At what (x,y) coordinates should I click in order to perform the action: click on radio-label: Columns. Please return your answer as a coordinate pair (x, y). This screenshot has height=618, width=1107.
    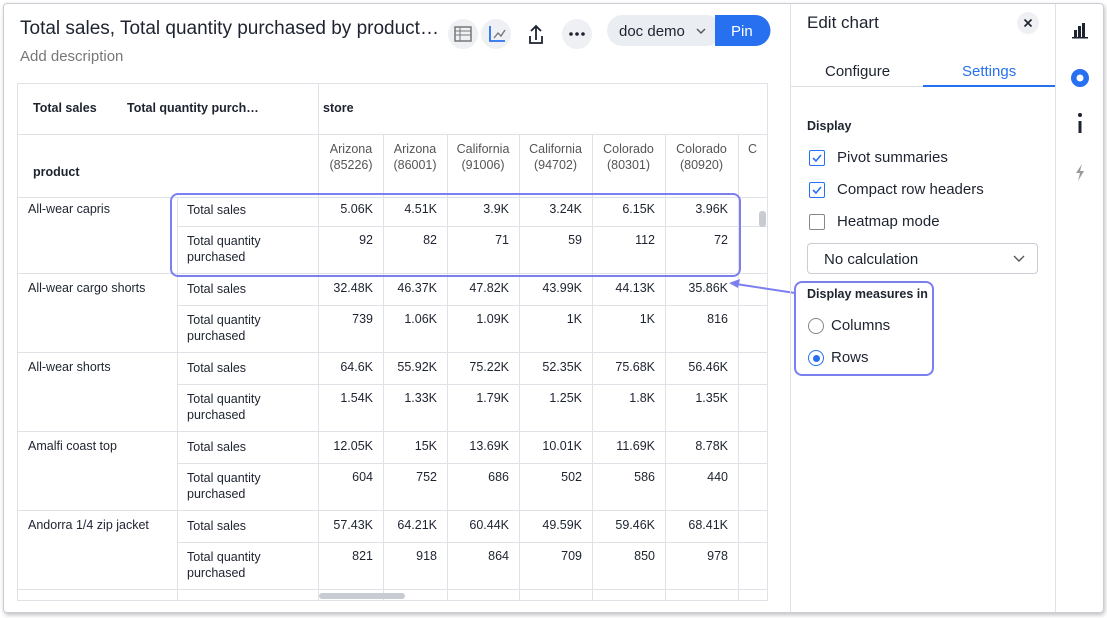
    Looking at the image, I should click on (860, 325).